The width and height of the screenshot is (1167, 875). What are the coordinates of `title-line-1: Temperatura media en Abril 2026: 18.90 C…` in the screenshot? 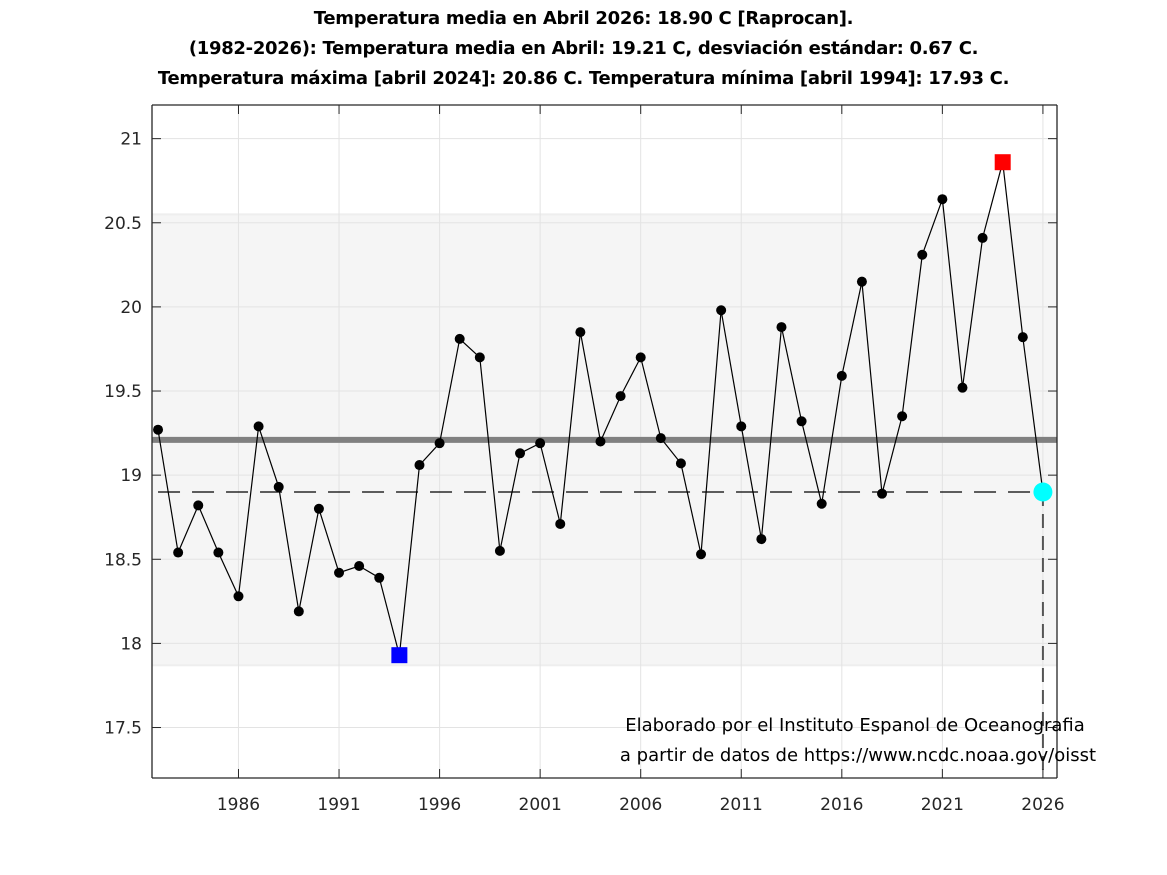 It's located at (583, 18).